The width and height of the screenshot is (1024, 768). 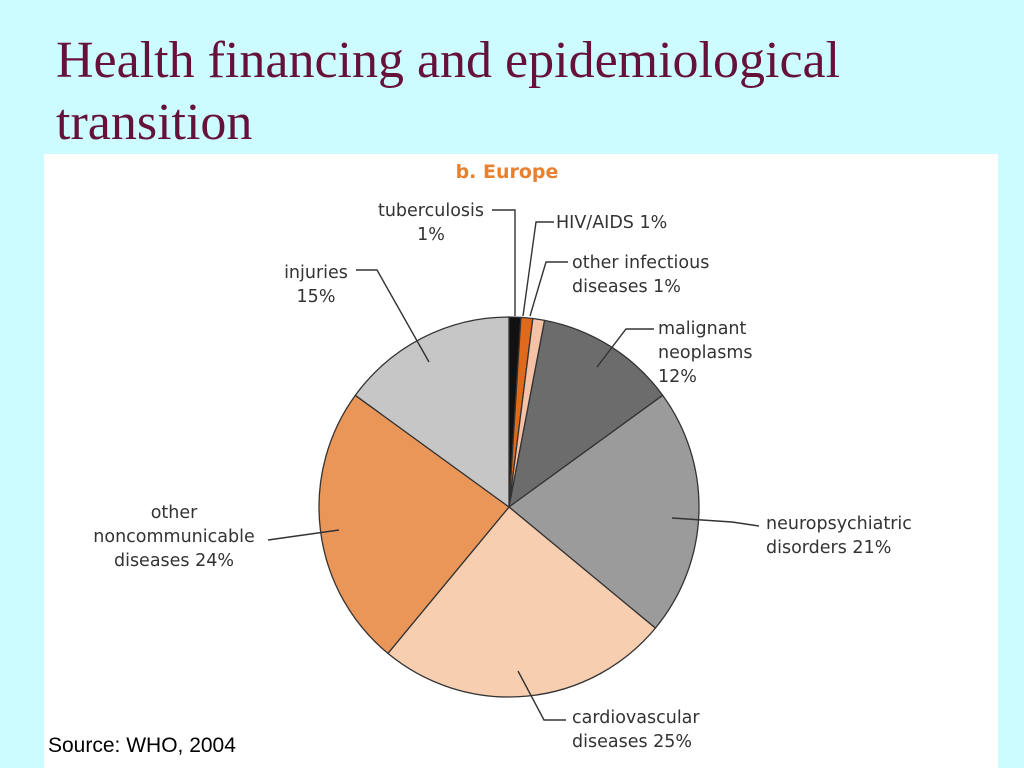 I want to click on leader-line-neuropsychiatric-disorders, so click(x=715, y=522).